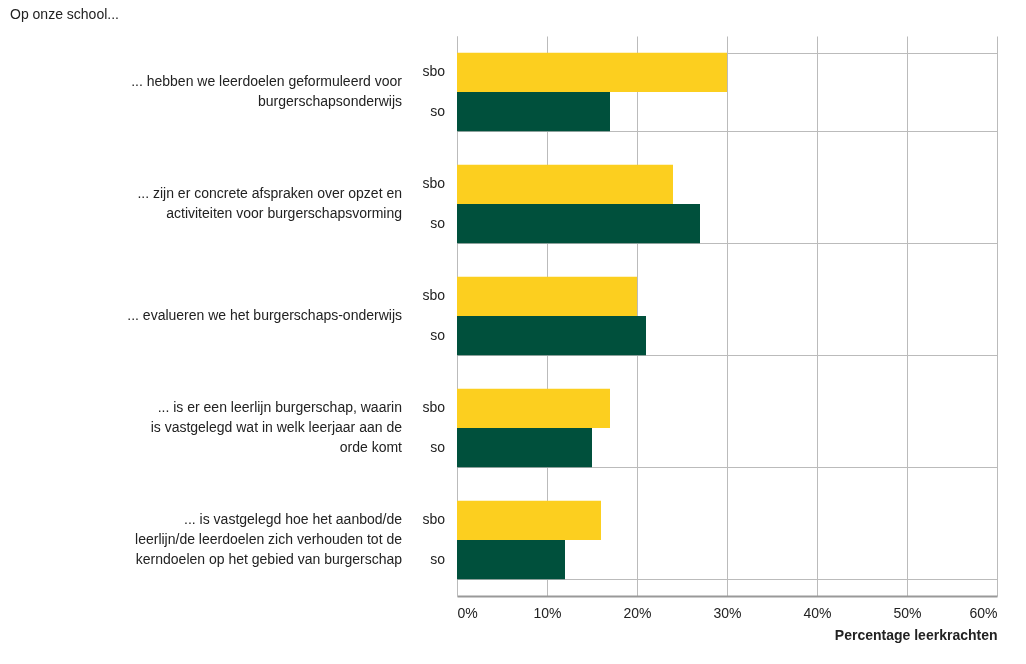 The height and width of the screenshot is (664, 1026). What do you see at coordinates (916, 634) in the screenshot?
I see `x-axis-title: Percentage leerkrachten` at bounding box center [916, 634].